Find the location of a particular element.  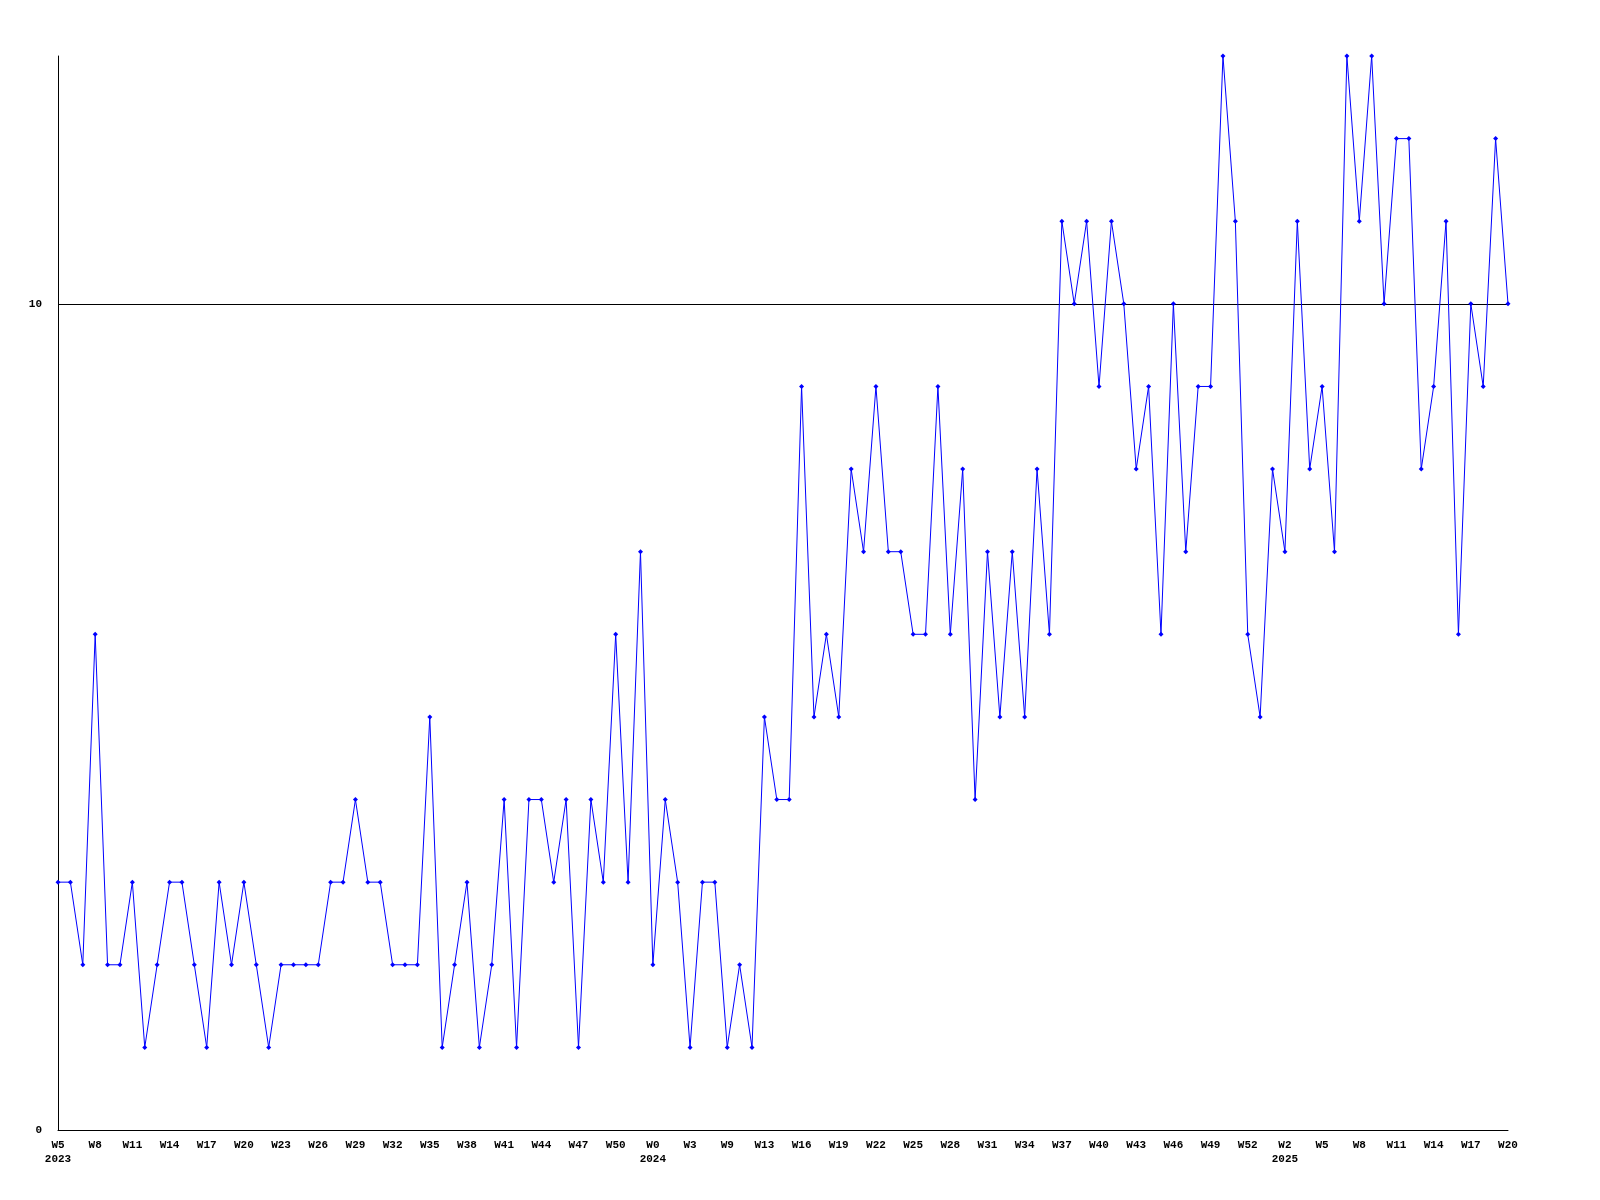

y-tick-label: 0 is located at coordinates (38, 1130).